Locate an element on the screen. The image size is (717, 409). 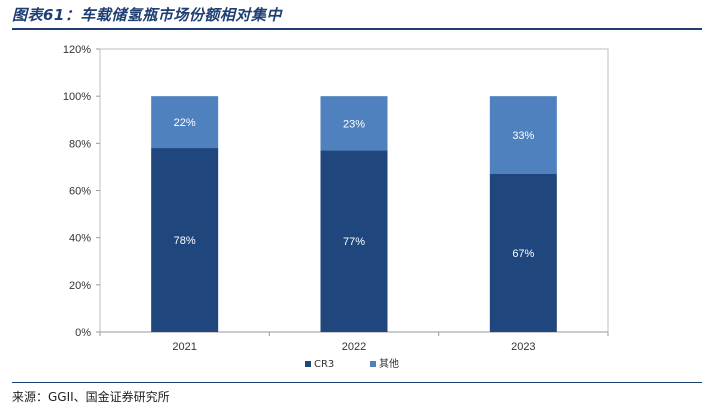
bar-other-2022 is located at coordinates (354, 123).